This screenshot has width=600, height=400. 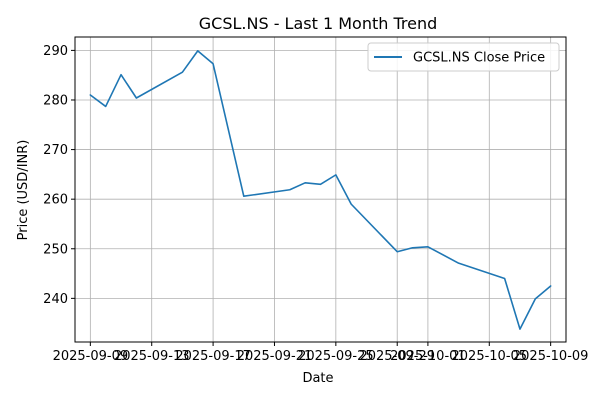 What do you see at coordinates (55, 150) in the screenshot?
I see `y-tick-label: 270` at bounding box center [55, 150].